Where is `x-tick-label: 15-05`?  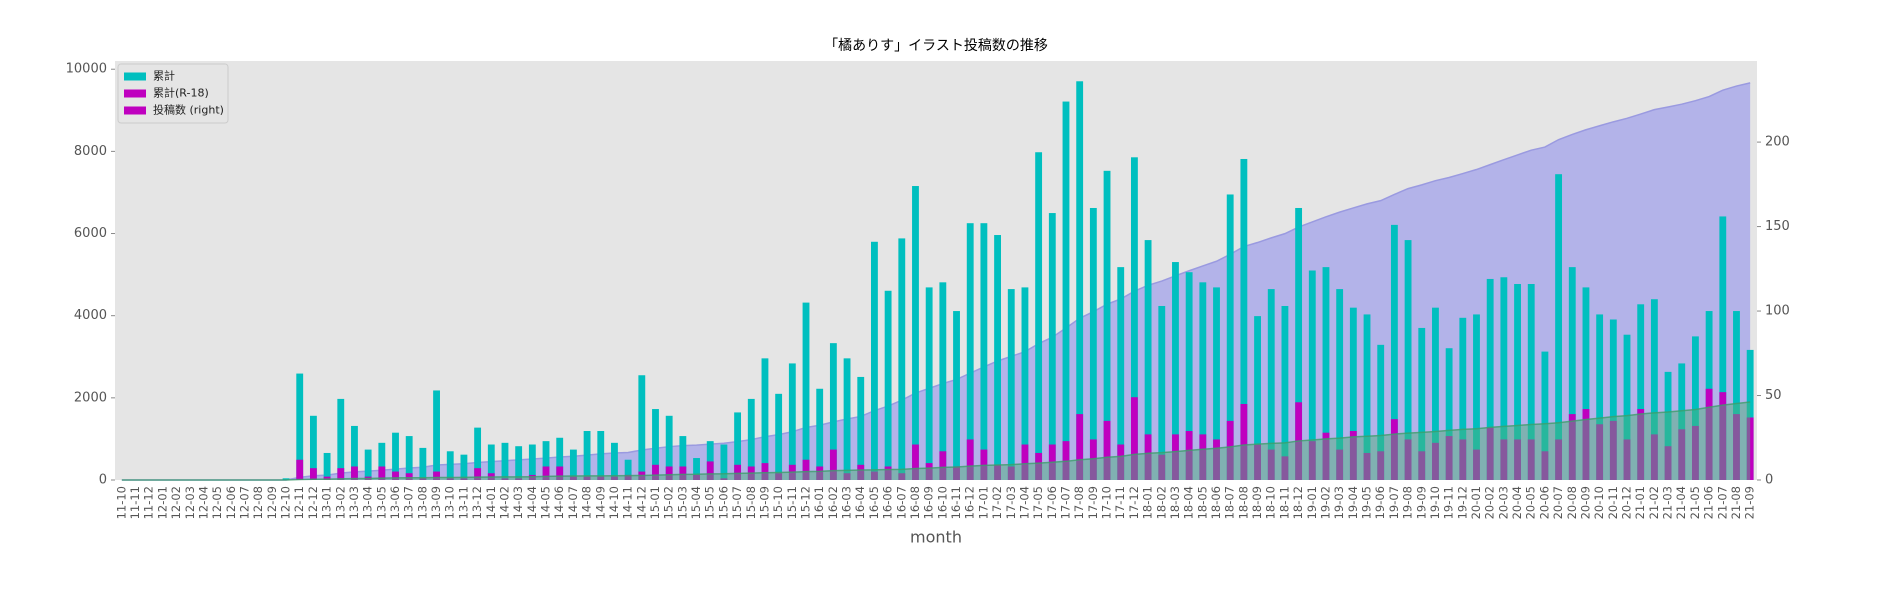 x-tick-label: 15-05 is located at coordinates (710, 502).